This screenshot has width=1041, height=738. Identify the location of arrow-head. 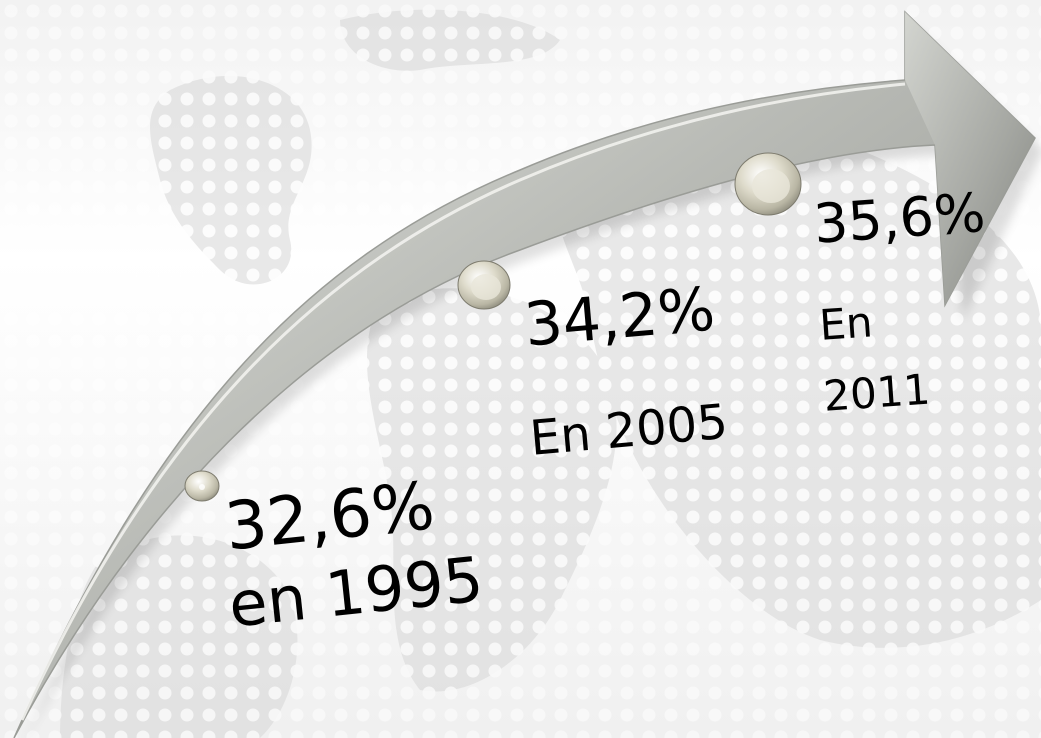
(970, 158).